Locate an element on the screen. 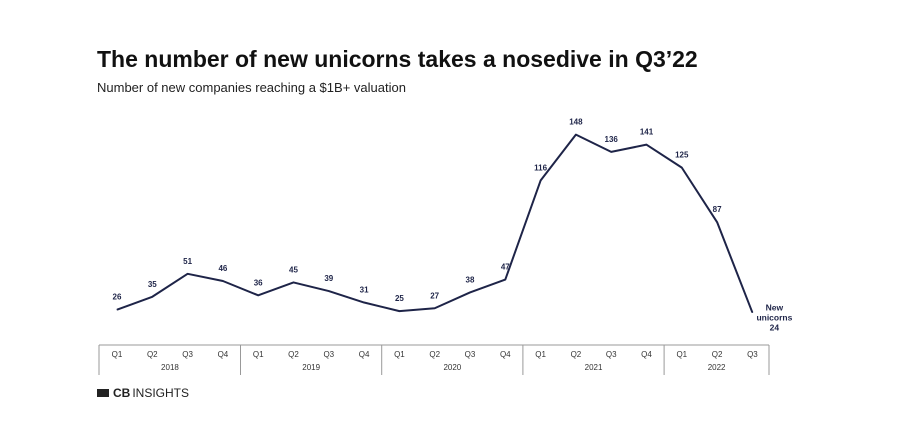 This screenshot has height=439, width=900. data-label: 27 is located at coordinates (434, 295).